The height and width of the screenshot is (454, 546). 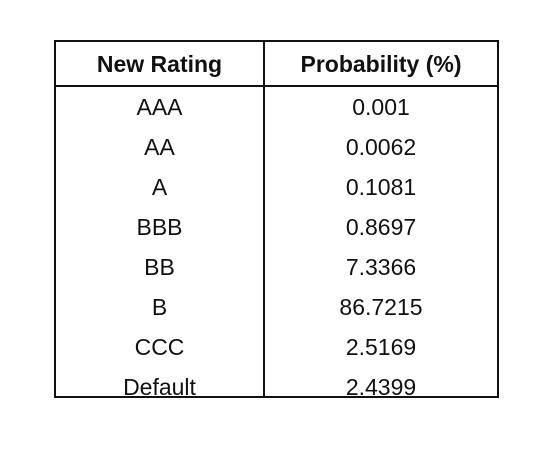 What do you see at coordinates (276, 64) in the screenshot?
I see `table-header-row: New Rating Probability (%)` at bounding box center [276, 64].